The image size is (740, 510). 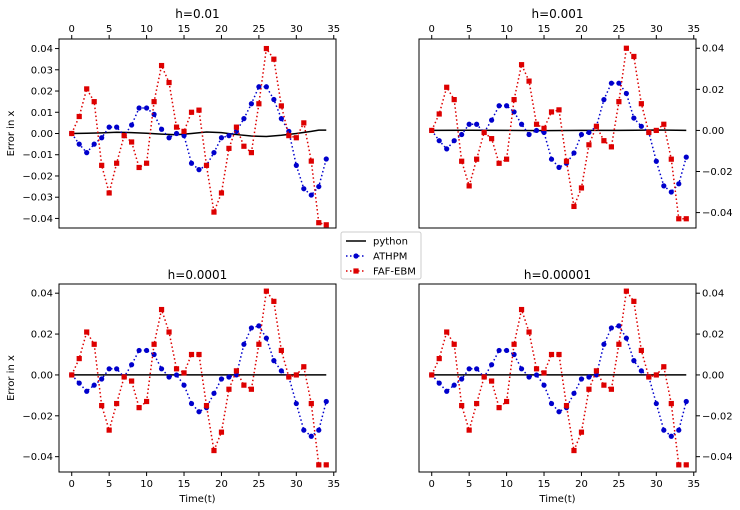 I want to click on x-tick-label: 5, so click(x=109, y=484).